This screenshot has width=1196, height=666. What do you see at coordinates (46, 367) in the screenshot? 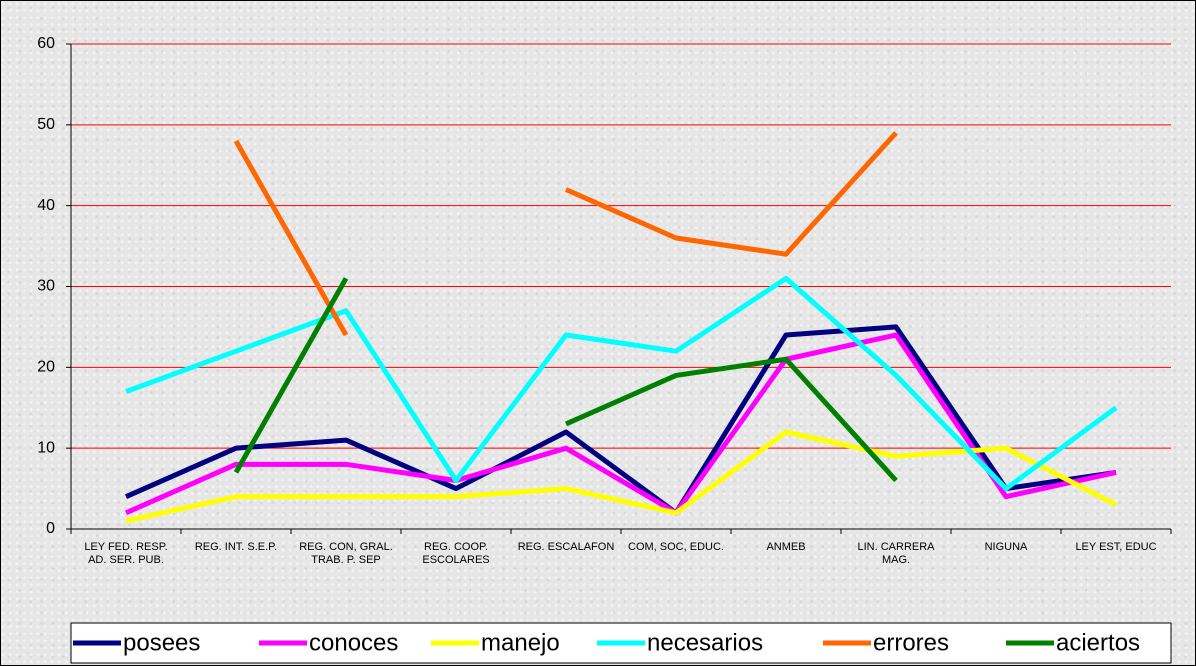
I see `y-tick-label: 20` at bounding box center [46, 367].